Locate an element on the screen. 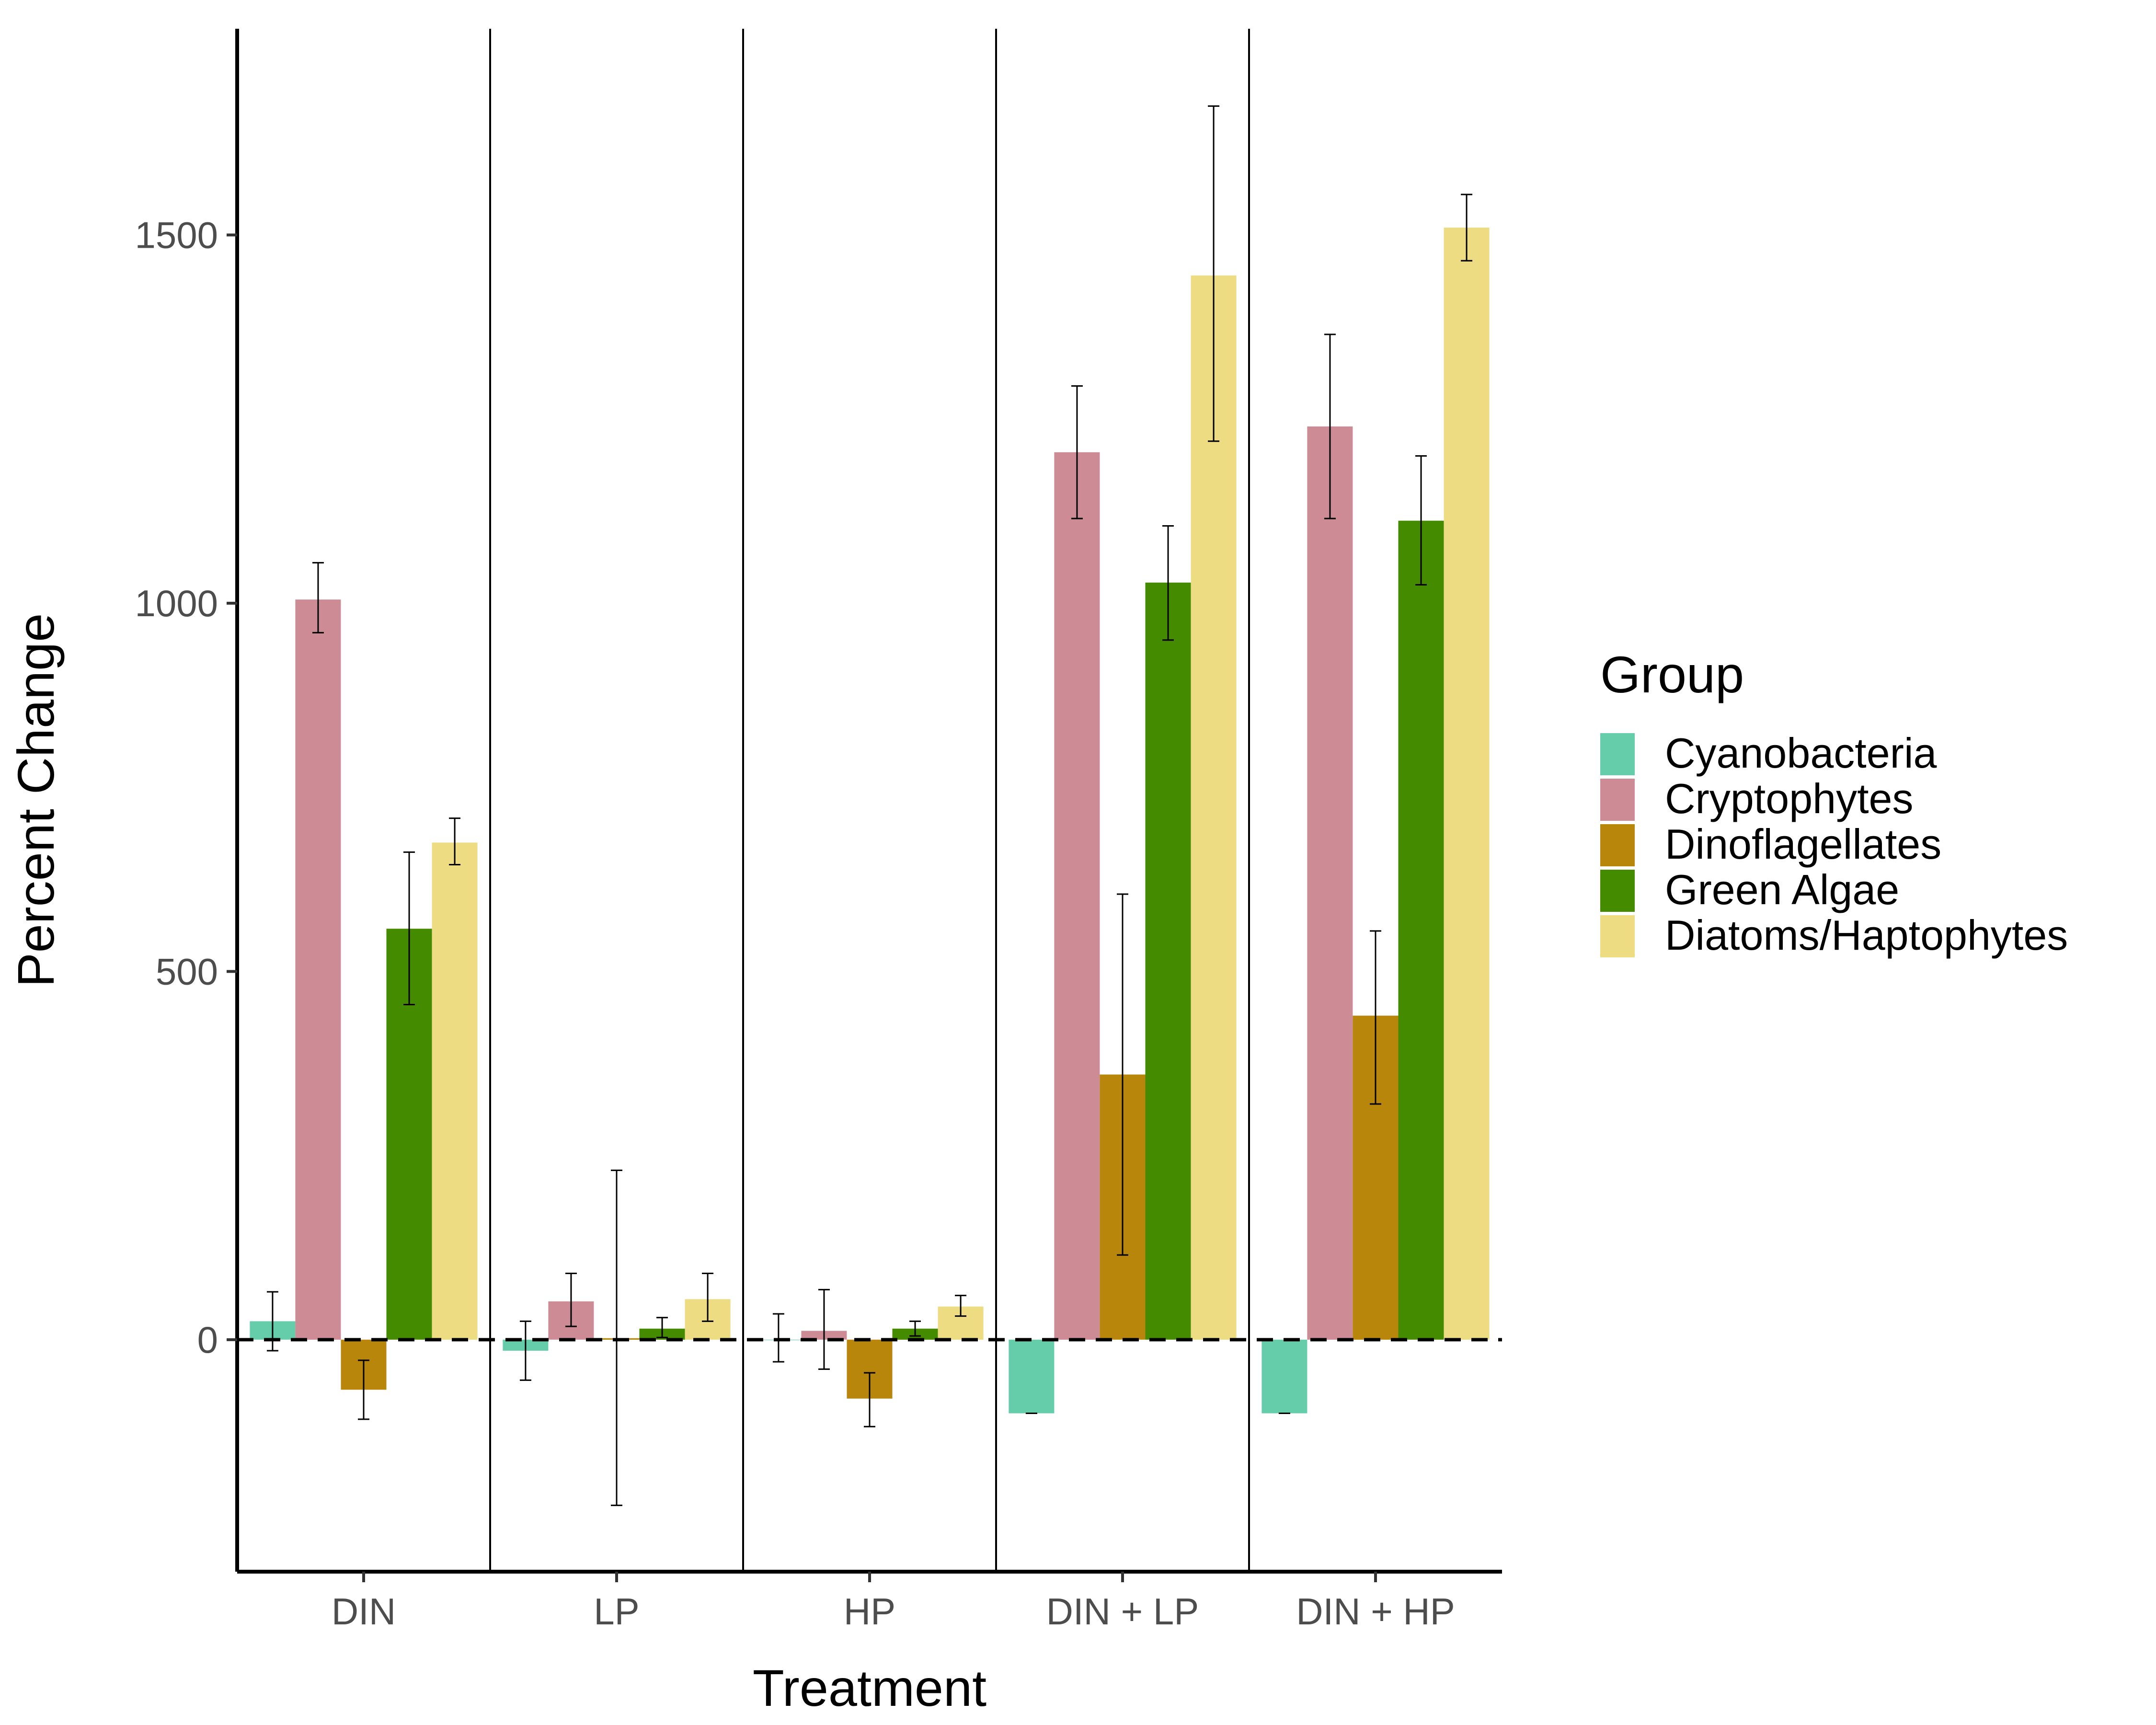  legend-item-diatoms-haptophytes: Diatoms/Haptophytes is located at coordinates (1834, 935).